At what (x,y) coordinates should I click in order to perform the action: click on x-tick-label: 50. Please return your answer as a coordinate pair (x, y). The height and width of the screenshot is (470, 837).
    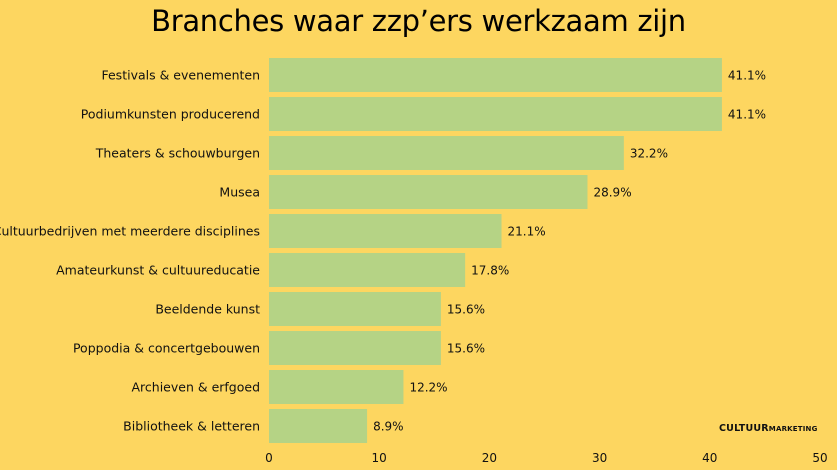
    Looking at the image, I should click on (819, 458).